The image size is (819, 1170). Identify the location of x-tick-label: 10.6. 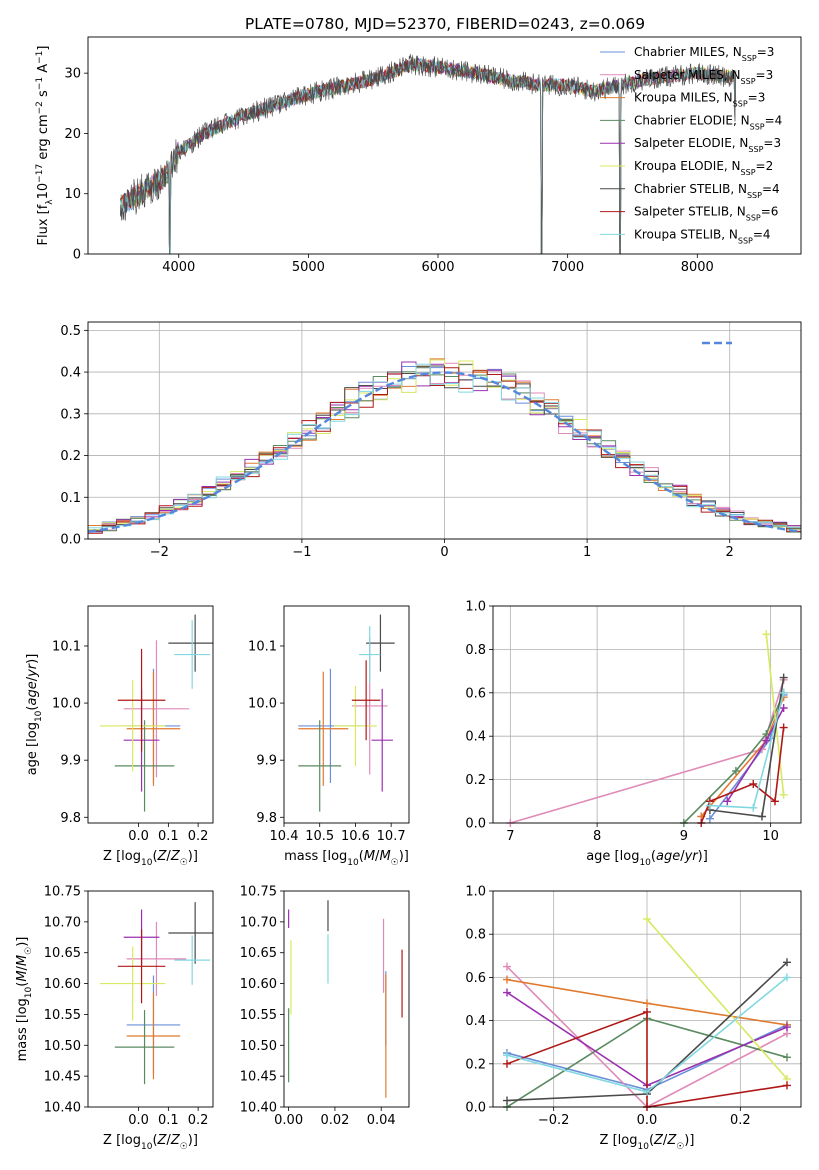
(355, 836).